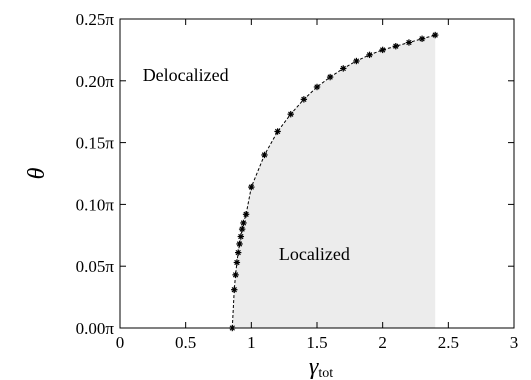 Image resolution: width=531 pixels, height=380 pixels. I want to click on y-tick-label: 0.25π, so click(95, 19).